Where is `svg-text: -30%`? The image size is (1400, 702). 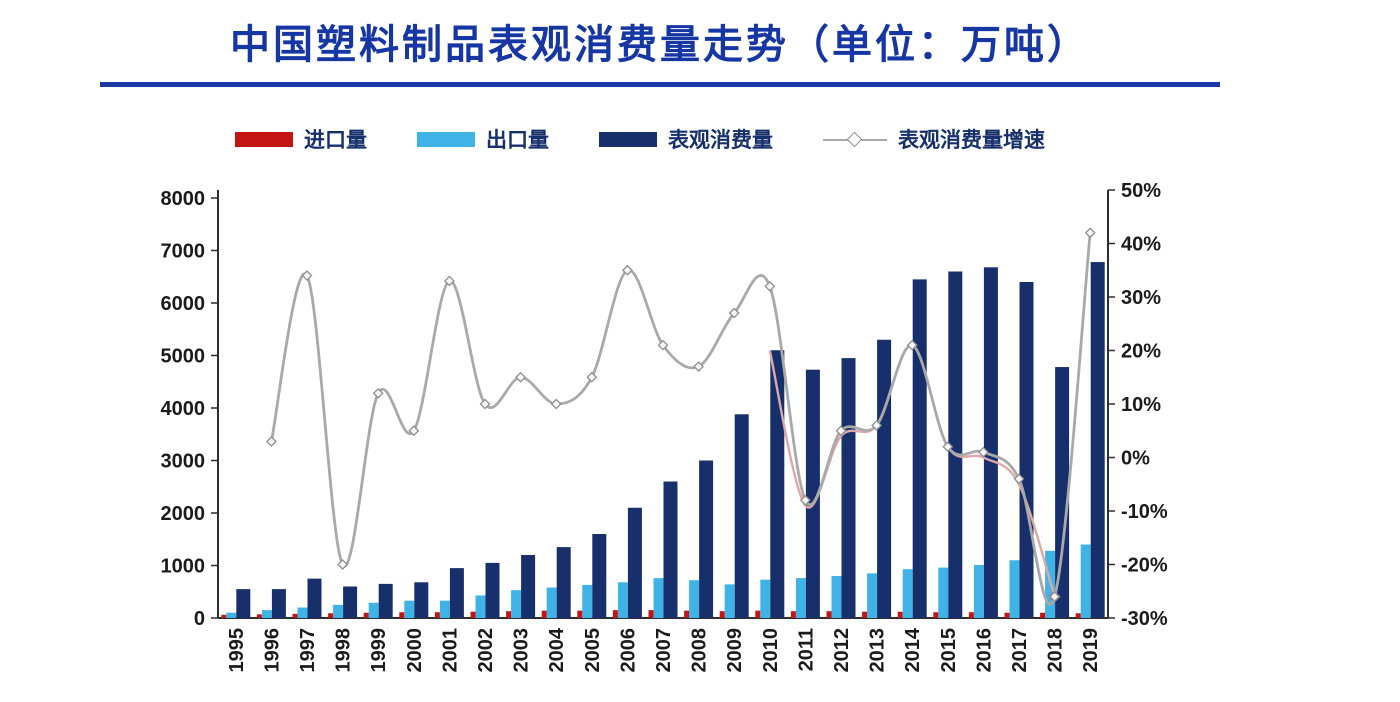 svg-text: -30% is located at coordinates (1144, 619).